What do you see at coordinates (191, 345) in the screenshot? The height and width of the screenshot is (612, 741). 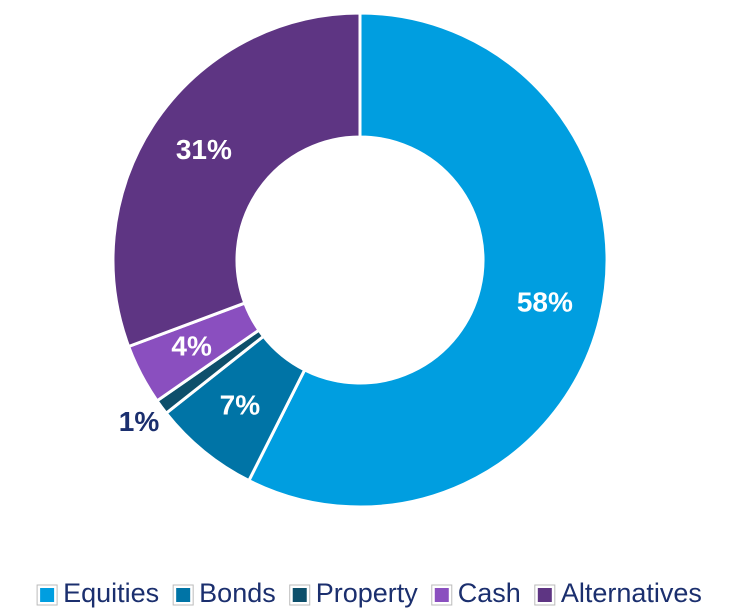 I see `value-label: 4%` at bounding box center [191, 345].